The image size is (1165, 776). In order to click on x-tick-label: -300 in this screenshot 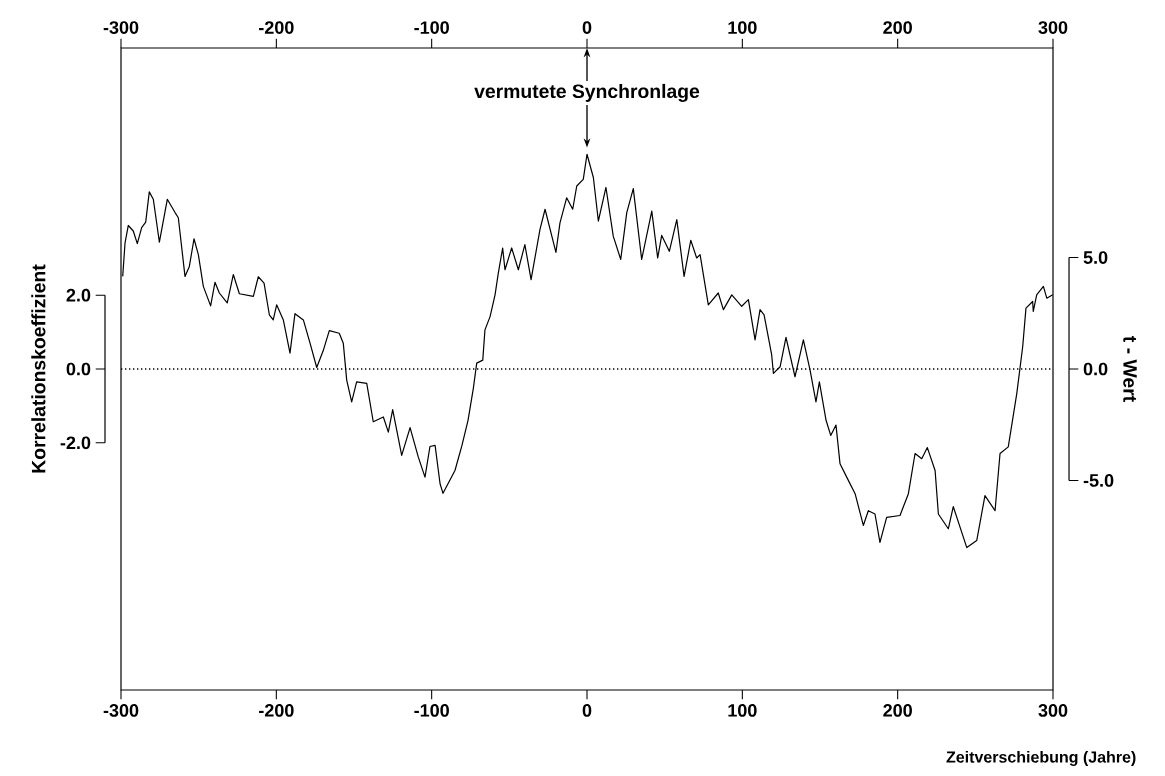, I will do `click(121, 710)`.